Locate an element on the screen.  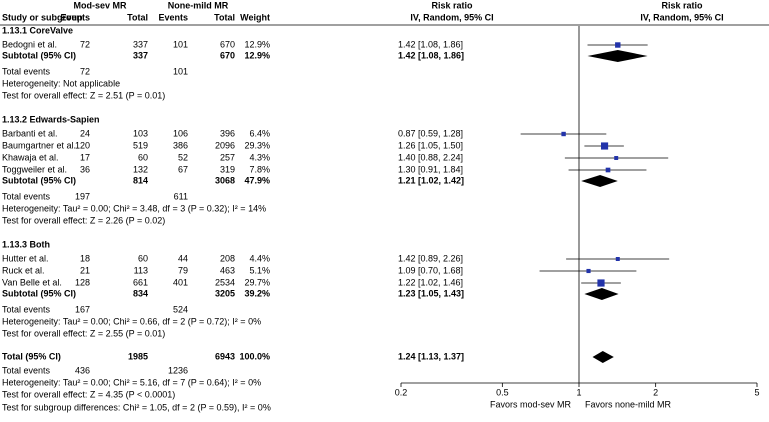
weight: 4.3% is located at coordinates (259, 157).